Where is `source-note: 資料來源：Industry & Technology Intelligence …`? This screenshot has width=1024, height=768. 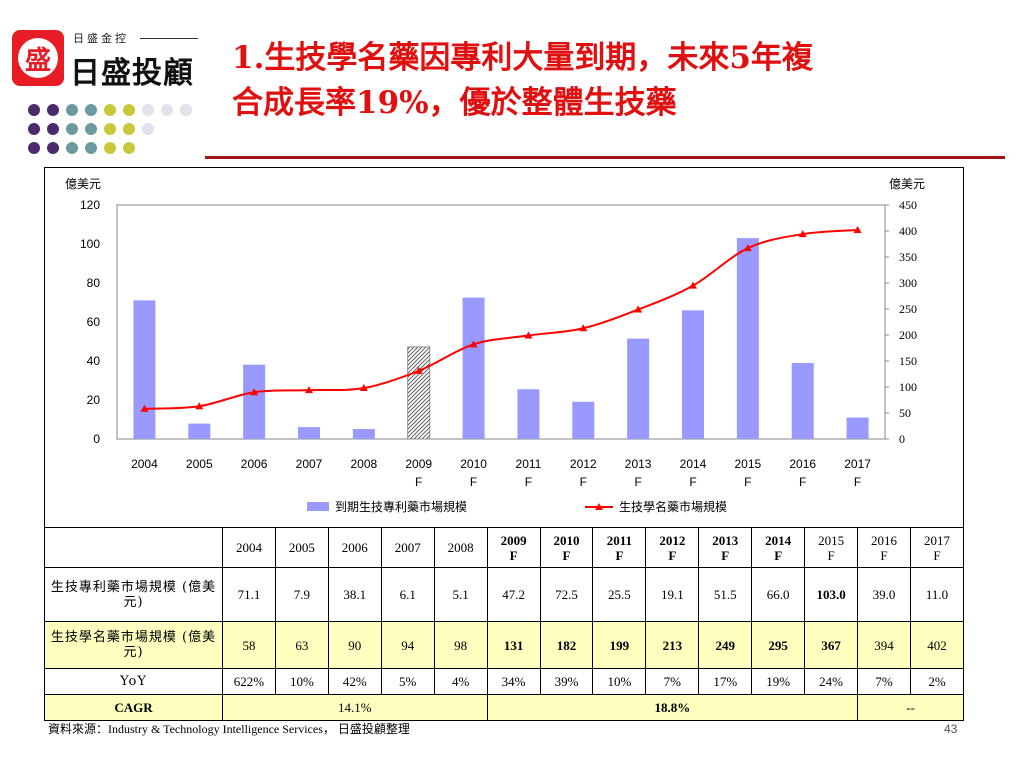
source-note: 資料來源：Industry & Technology Intelligence … is located at coordinates (229, 729).